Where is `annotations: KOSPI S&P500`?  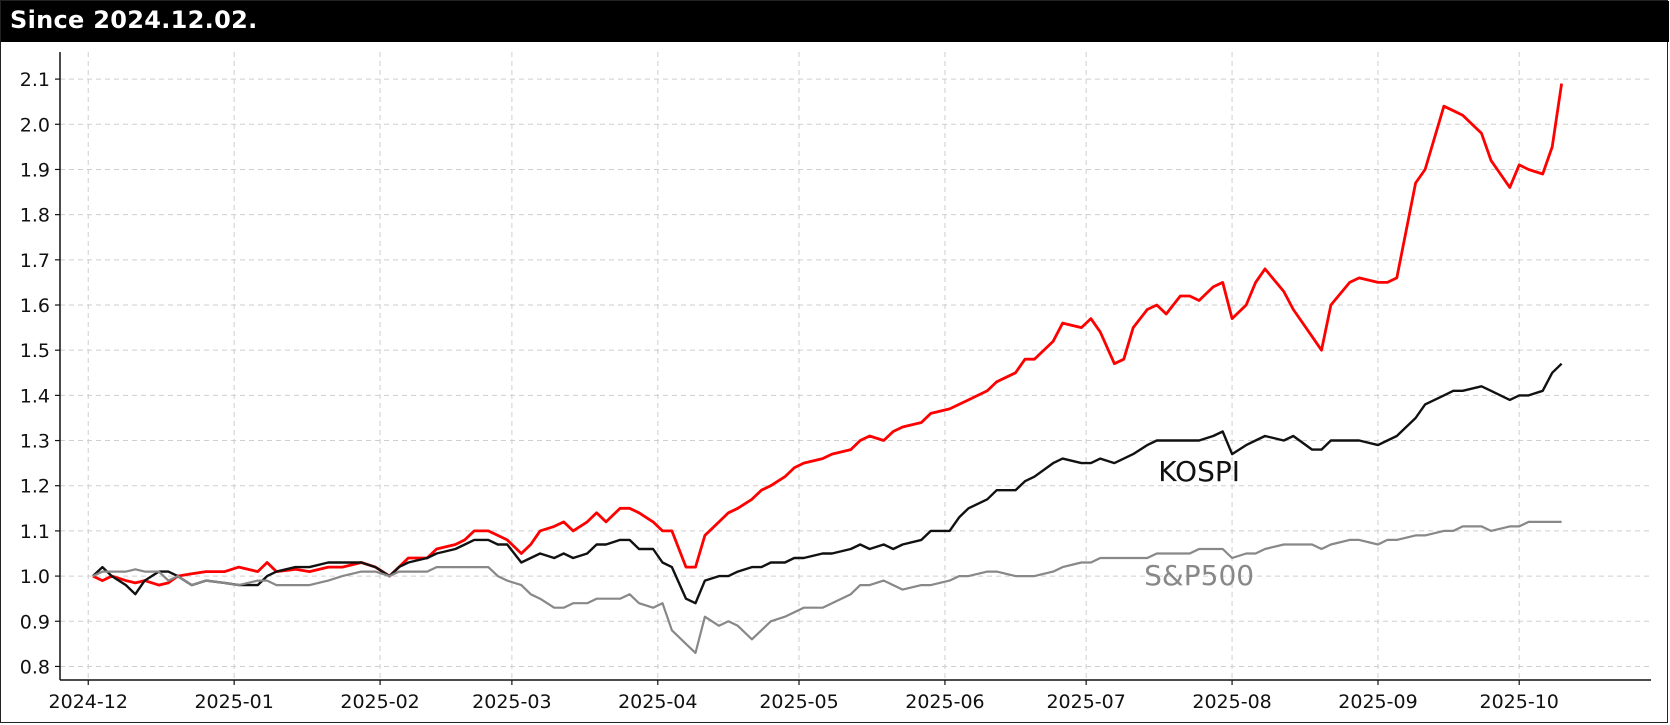
annotations: KOSPI S&P500 is located at coordinates (1199, 523).